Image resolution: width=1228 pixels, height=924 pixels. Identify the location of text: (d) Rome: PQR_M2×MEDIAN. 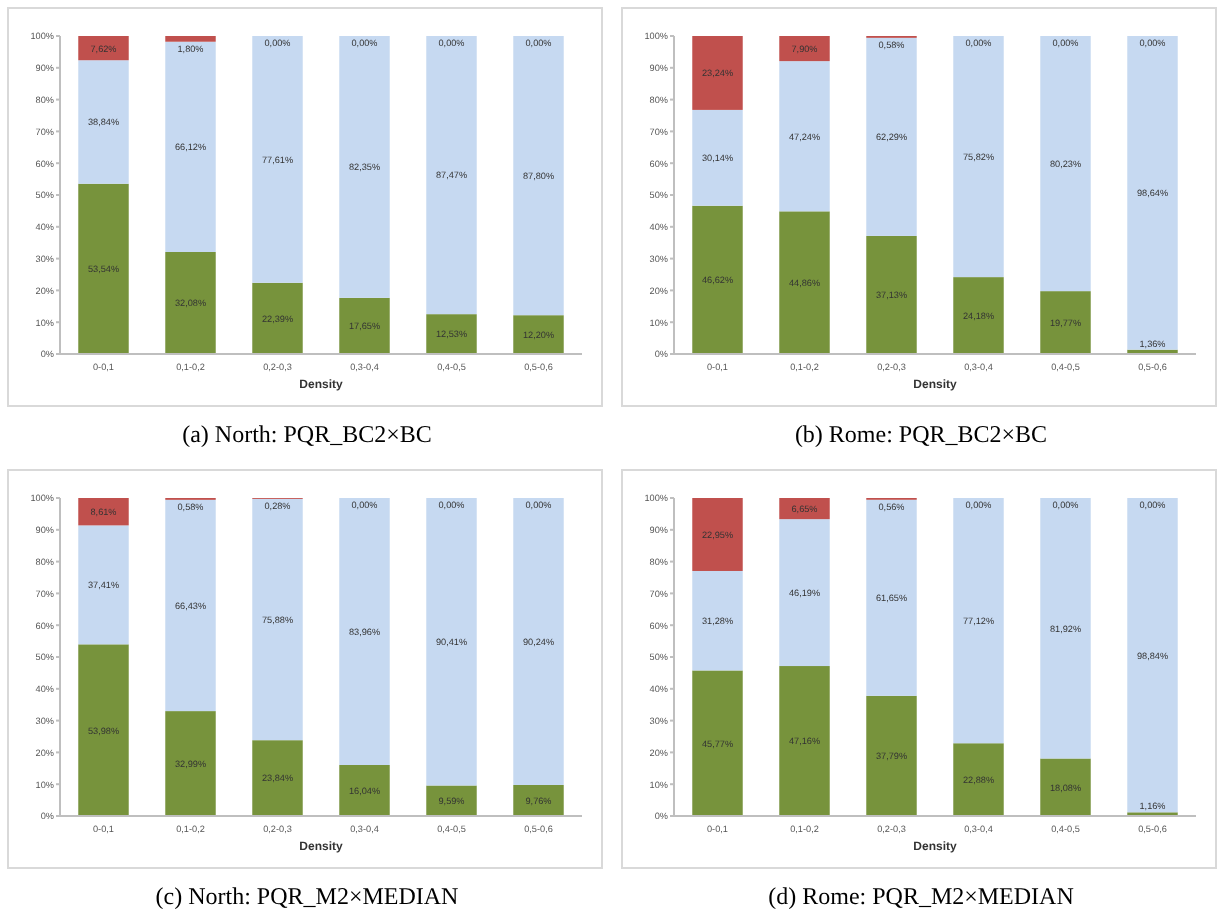
(921, 896).